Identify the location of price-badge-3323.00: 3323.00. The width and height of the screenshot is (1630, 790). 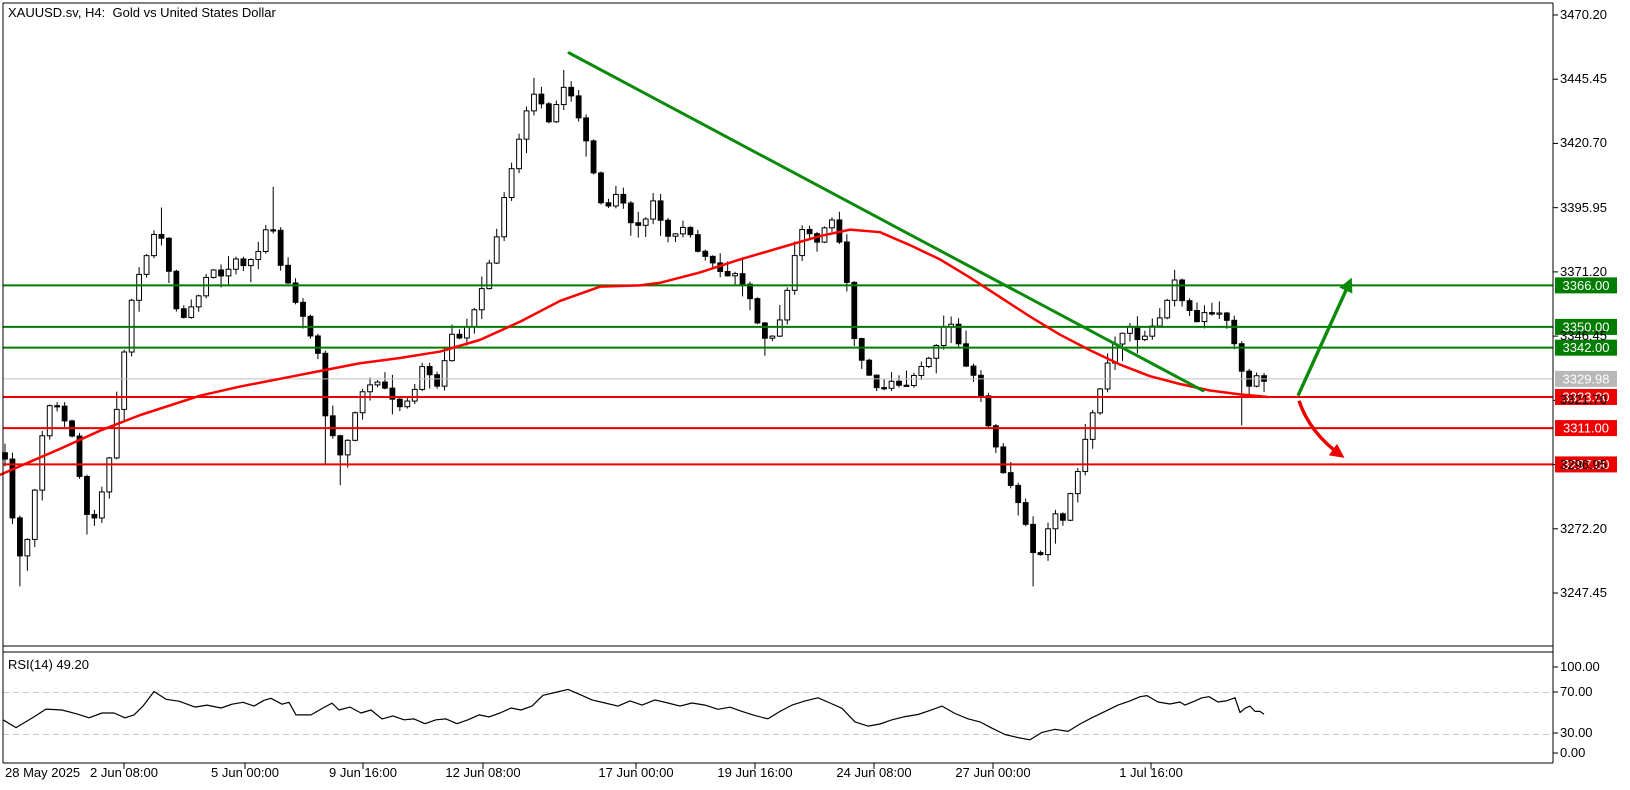
(1586, 396).